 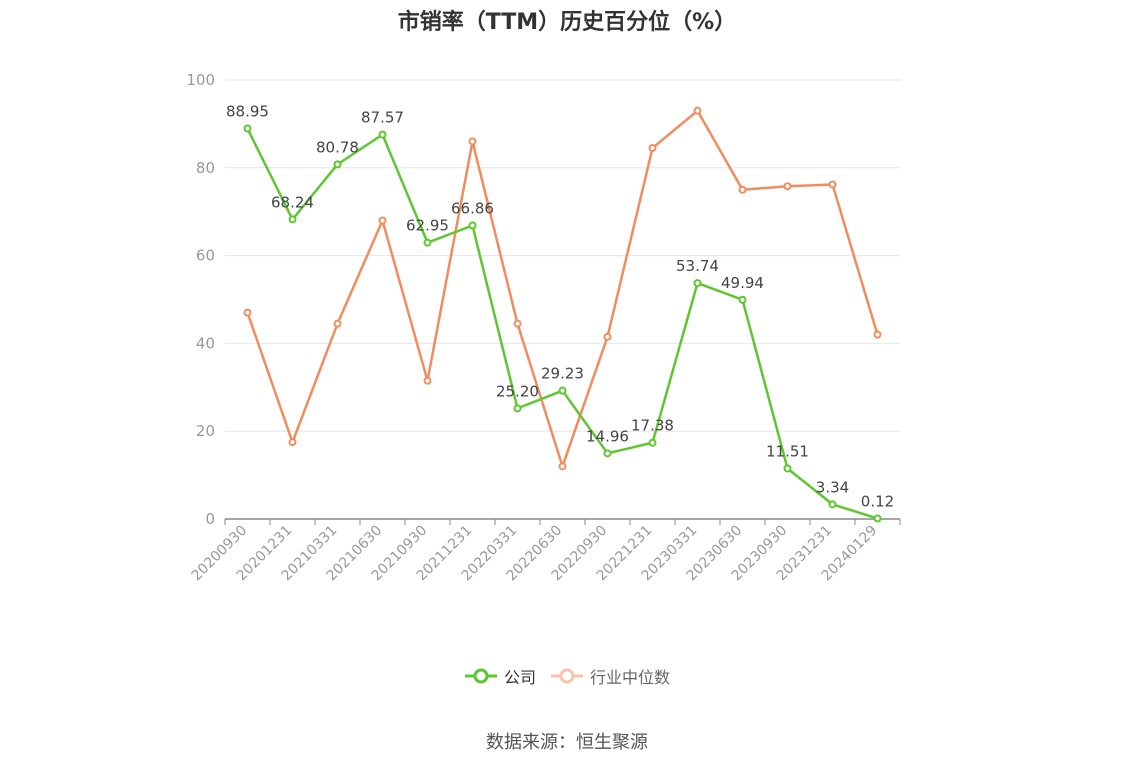 What do you see at coordinates (205, 256) in the screenshot?
I see `y-tick-label: 60` at bounding box center [205, 256].